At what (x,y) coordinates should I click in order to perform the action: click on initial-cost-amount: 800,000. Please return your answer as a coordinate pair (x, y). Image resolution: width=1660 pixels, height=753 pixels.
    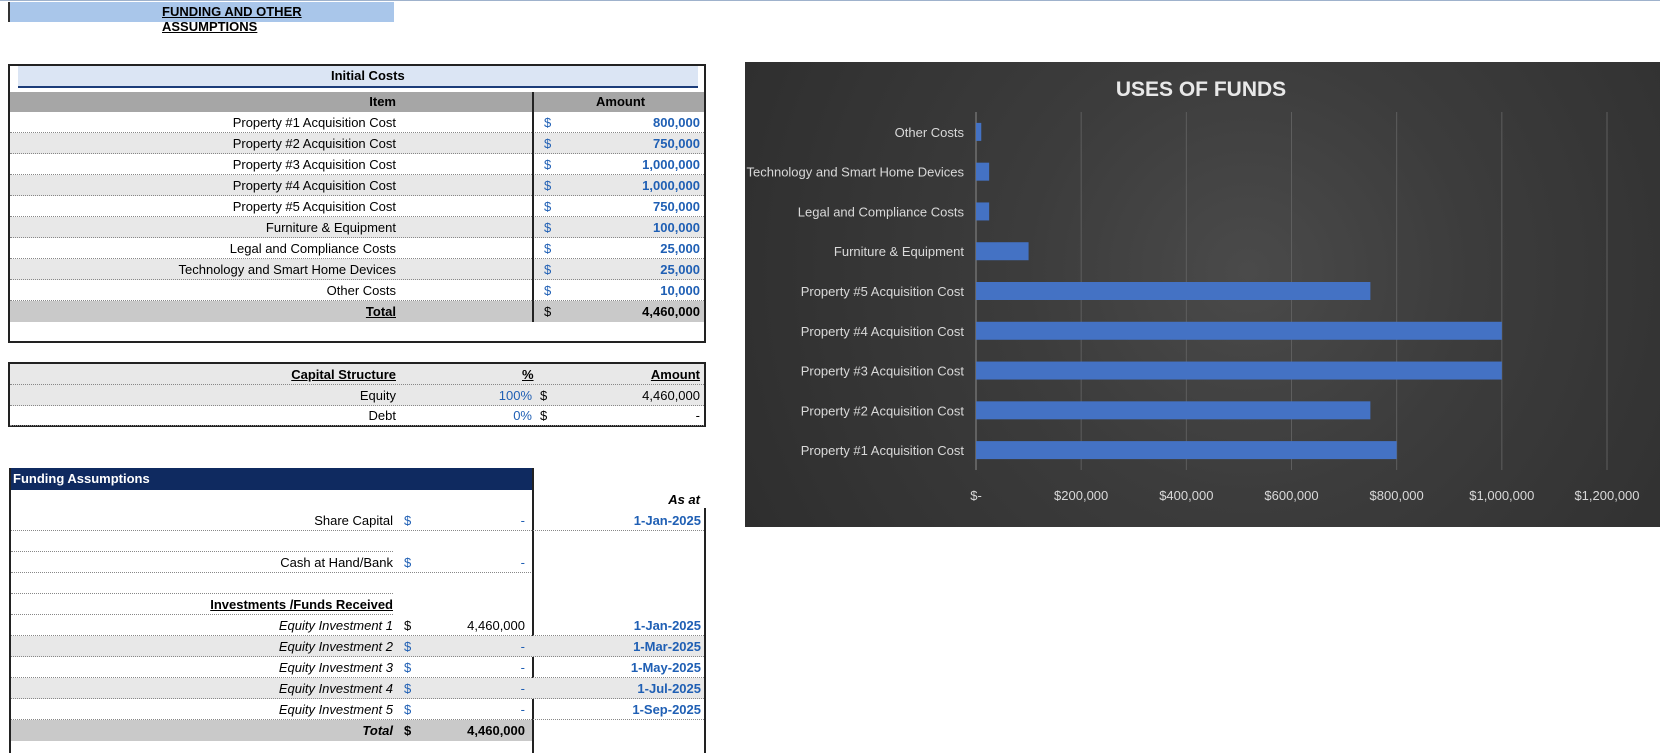
    Looking at the image, I should click on (676, 122).